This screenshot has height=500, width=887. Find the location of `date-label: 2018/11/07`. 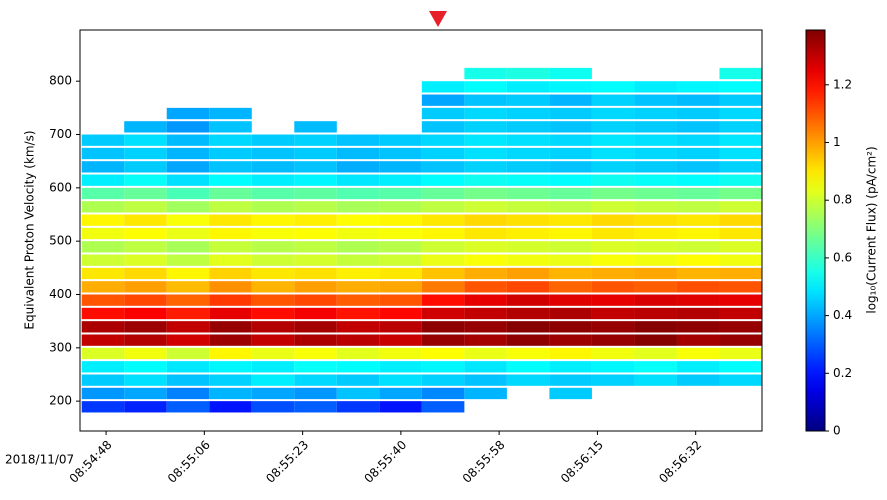

date-label: 2018/11/07 is located at coordinates (39, 460).